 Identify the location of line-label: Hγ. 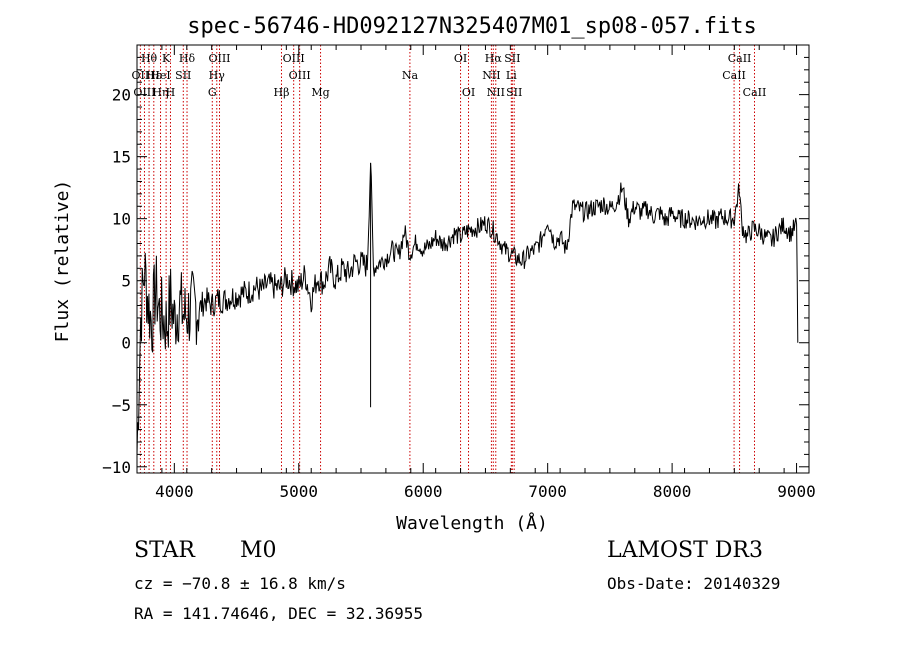
(217, 75).